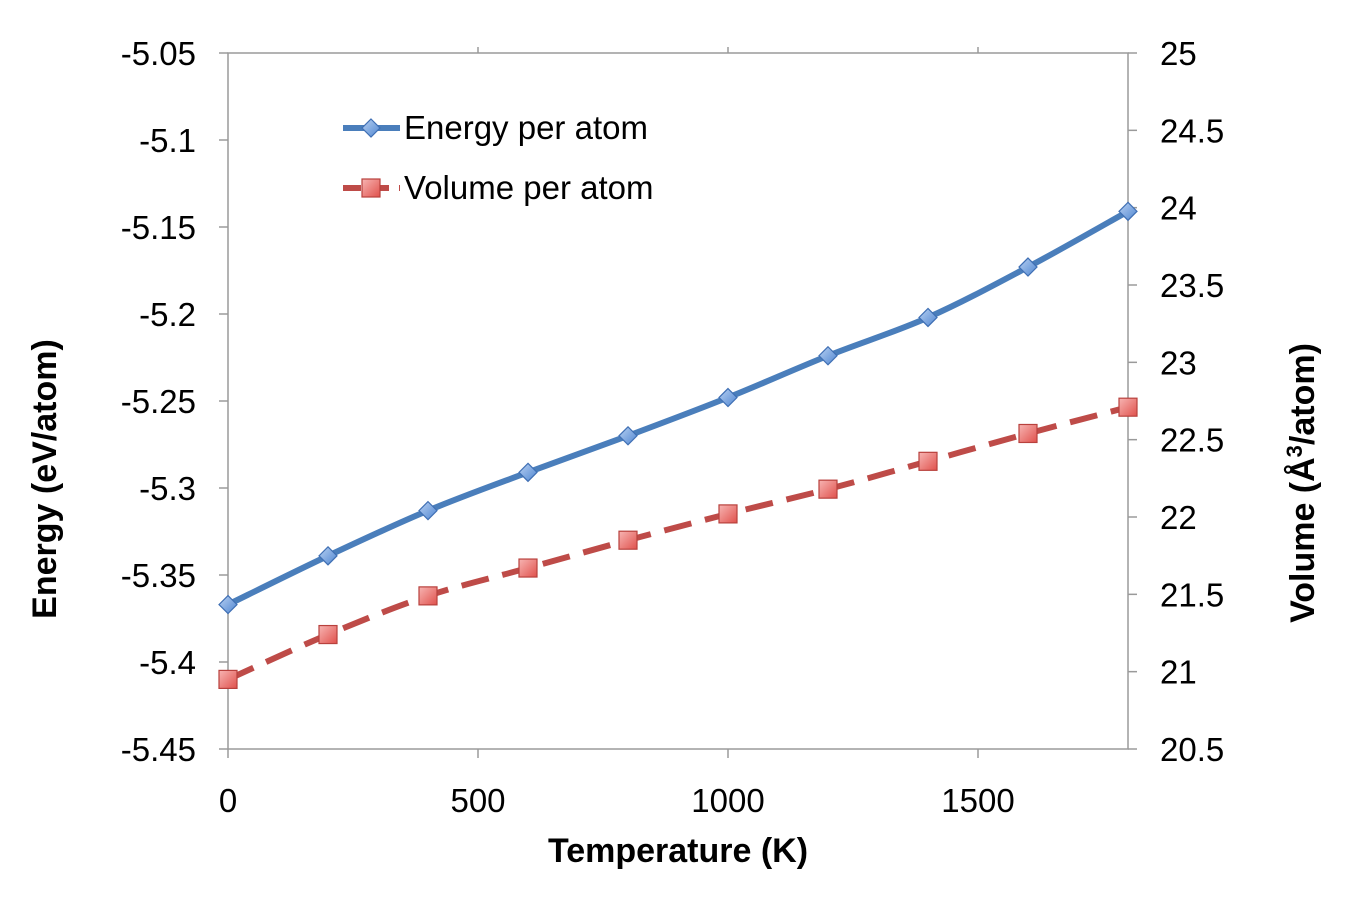  What do you see at coordinates (158, 227) in the screenshot?
I see `y-left-tick-label: -5.15` at bounding box center [158, 227].